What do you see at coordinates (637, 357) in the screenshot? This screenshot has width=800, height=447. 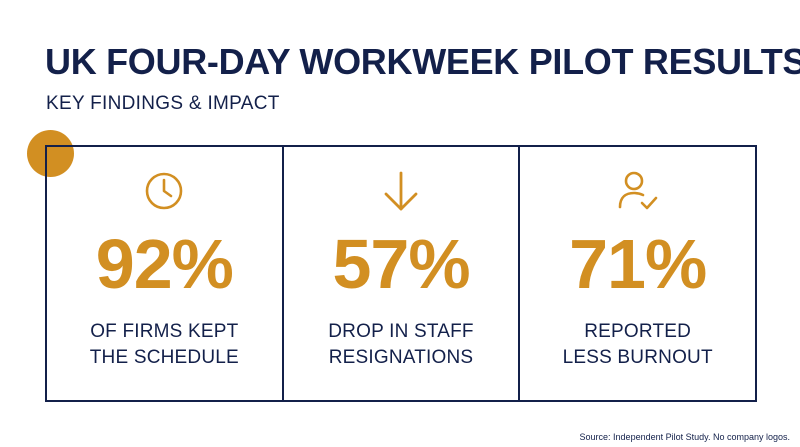 I see `stat-label-line: LESS BURNOUT` at bounding box center [637, 357].